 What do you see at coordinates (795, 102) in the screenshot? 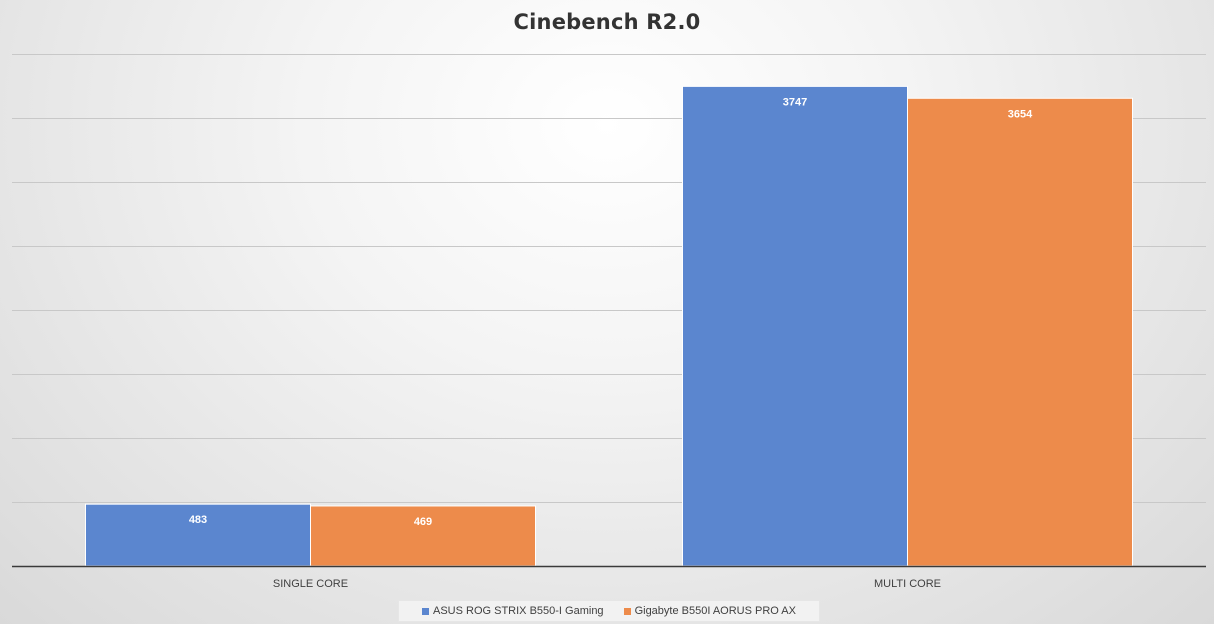
I see `data-label: 3747` at bounding box center [795, 102].